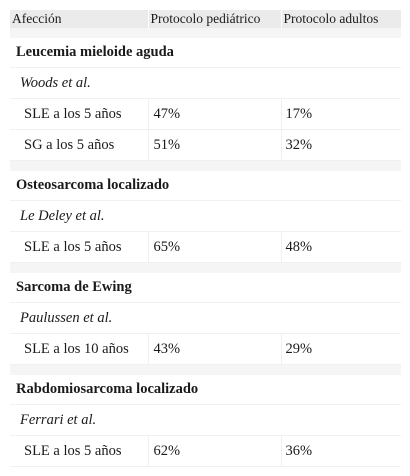 The image size is (410, 476). I want to click on header-condition: Afección, so click(79, 19).